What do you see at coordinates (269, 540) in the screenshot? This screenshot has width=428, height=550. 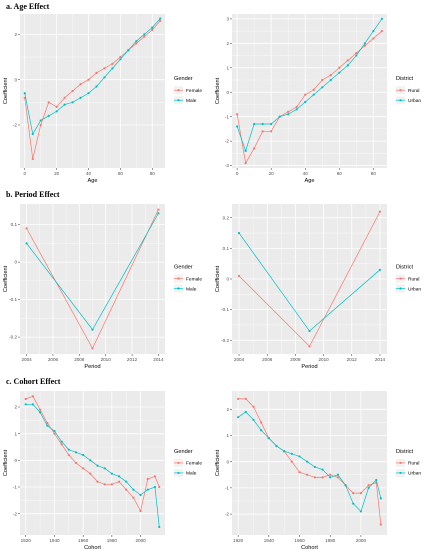 I see `x-tick-label: 1940` at bounding box center [269, 540].